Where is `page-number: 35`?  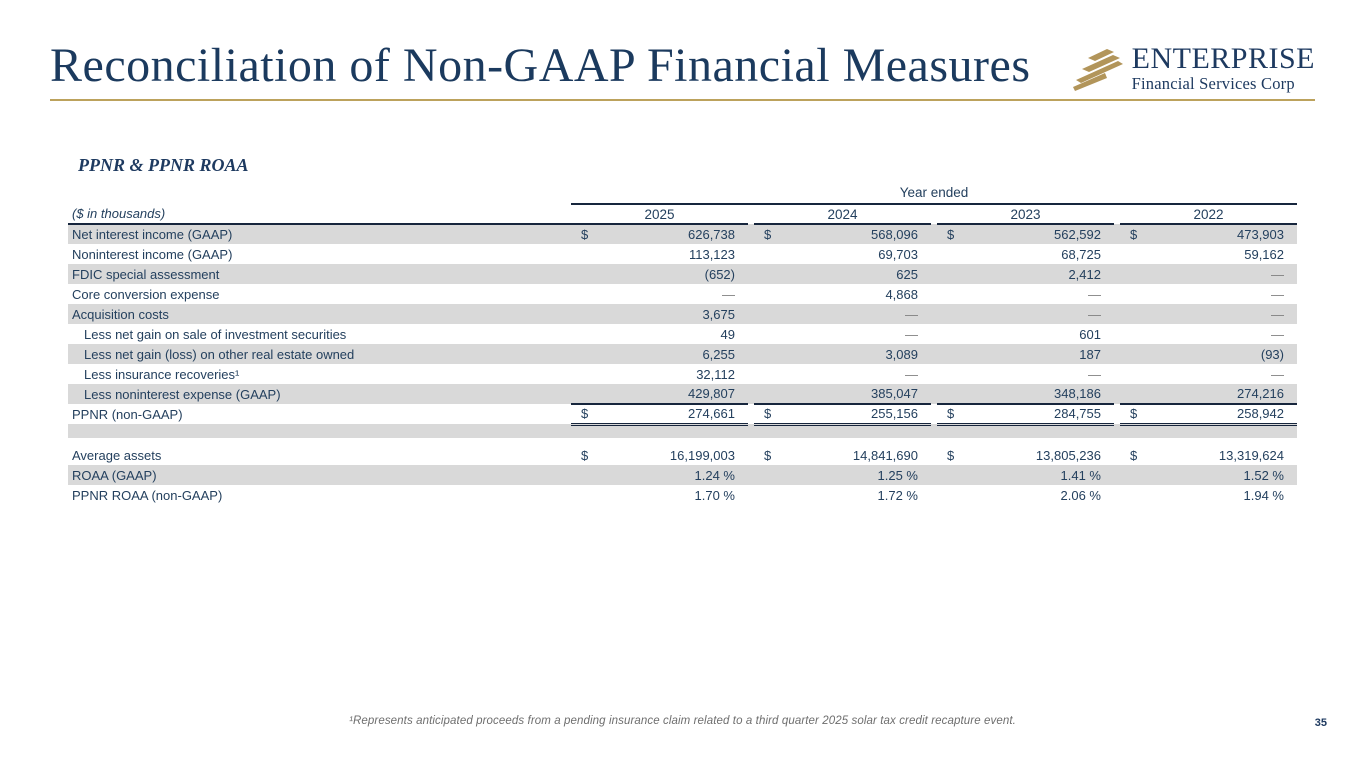
page-number: 35 is located at coordinates (1320, 723).